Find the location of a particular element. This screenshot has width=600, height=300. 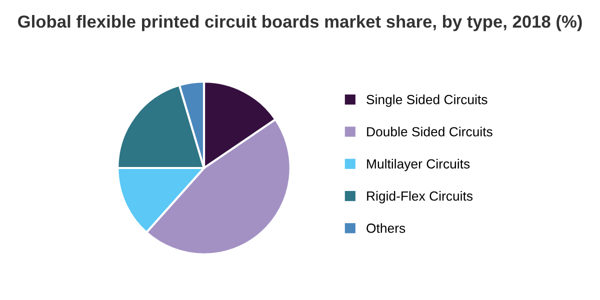

legend-label: Rigid-Flex Circuits is located at coordinates (420, 197).